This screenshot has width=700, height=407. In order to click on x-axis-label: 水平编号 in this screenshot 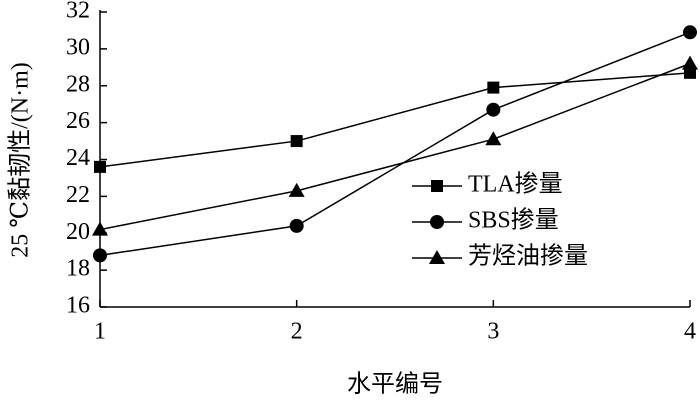, I will do `click(395, 384)`.